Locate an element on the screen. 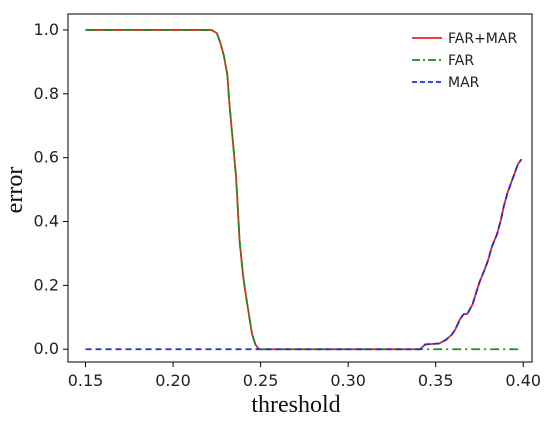 This screenshot has width=550, height=428. x-tick-label: 0.25 is located at coordinates (261, 380).